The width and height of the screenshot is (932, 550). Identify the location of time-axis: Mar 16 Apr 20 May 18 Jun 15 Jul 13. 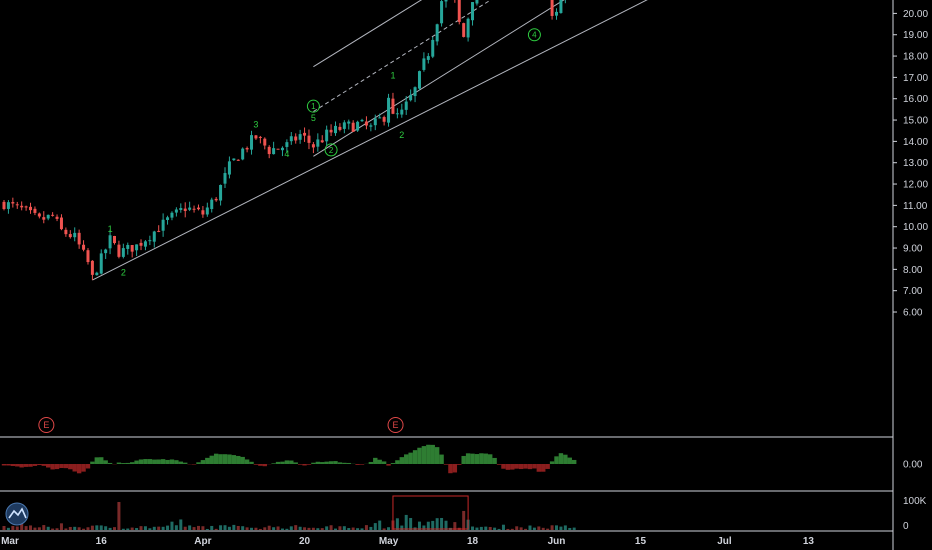
(407, 541).